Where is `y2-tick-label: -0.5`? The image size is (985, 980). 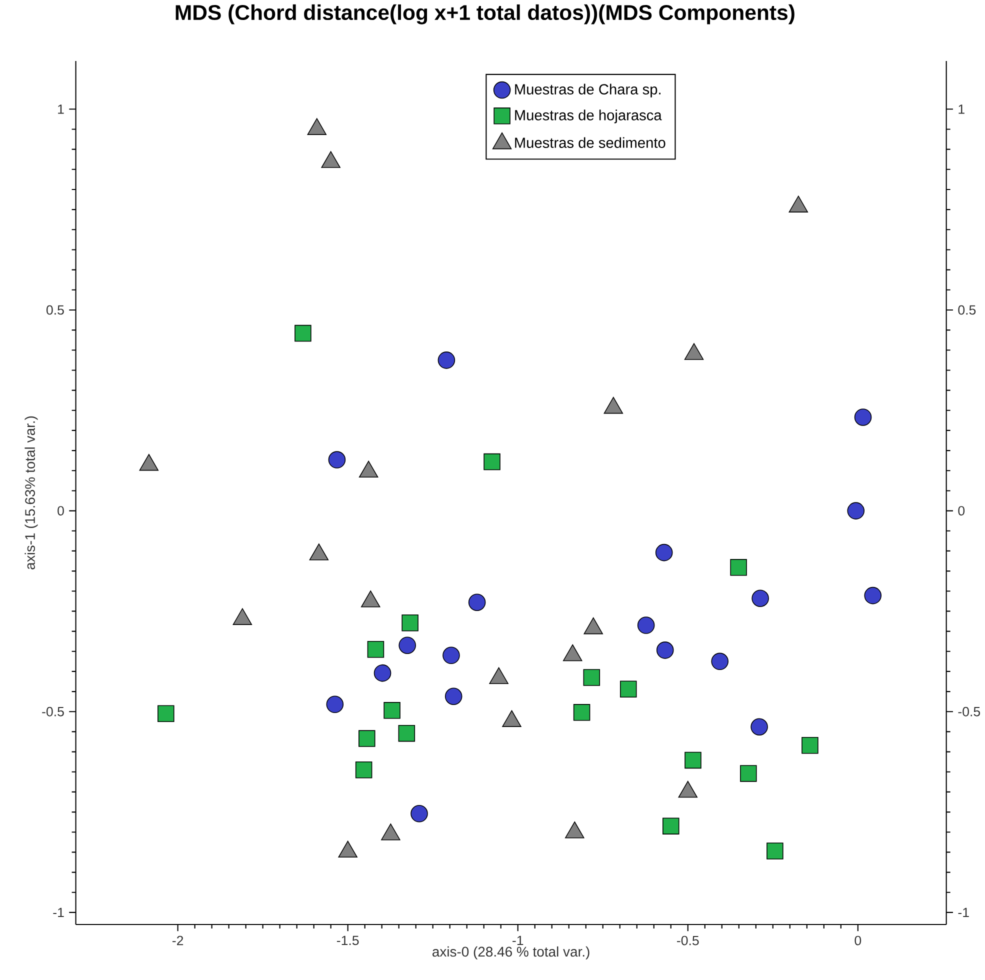 y2-tick-label: -0.5 is located at coordinates (969, 711).